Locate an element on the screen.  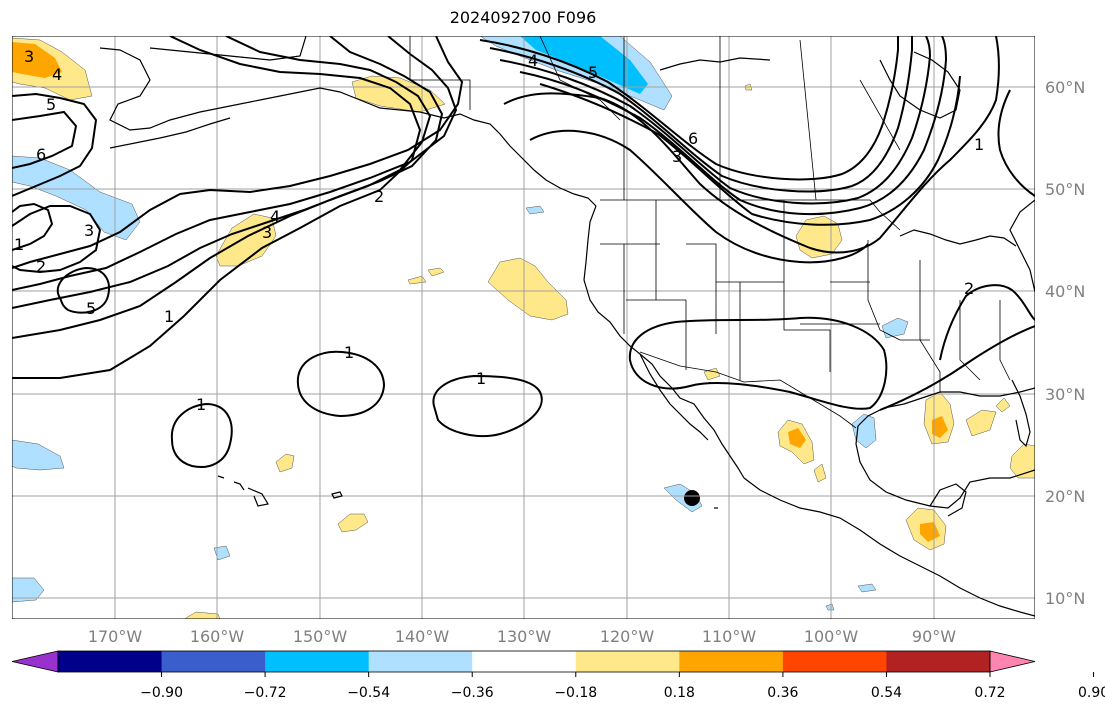
colorbar-tick-label: −0.54 is located at coordinates (368, 693).